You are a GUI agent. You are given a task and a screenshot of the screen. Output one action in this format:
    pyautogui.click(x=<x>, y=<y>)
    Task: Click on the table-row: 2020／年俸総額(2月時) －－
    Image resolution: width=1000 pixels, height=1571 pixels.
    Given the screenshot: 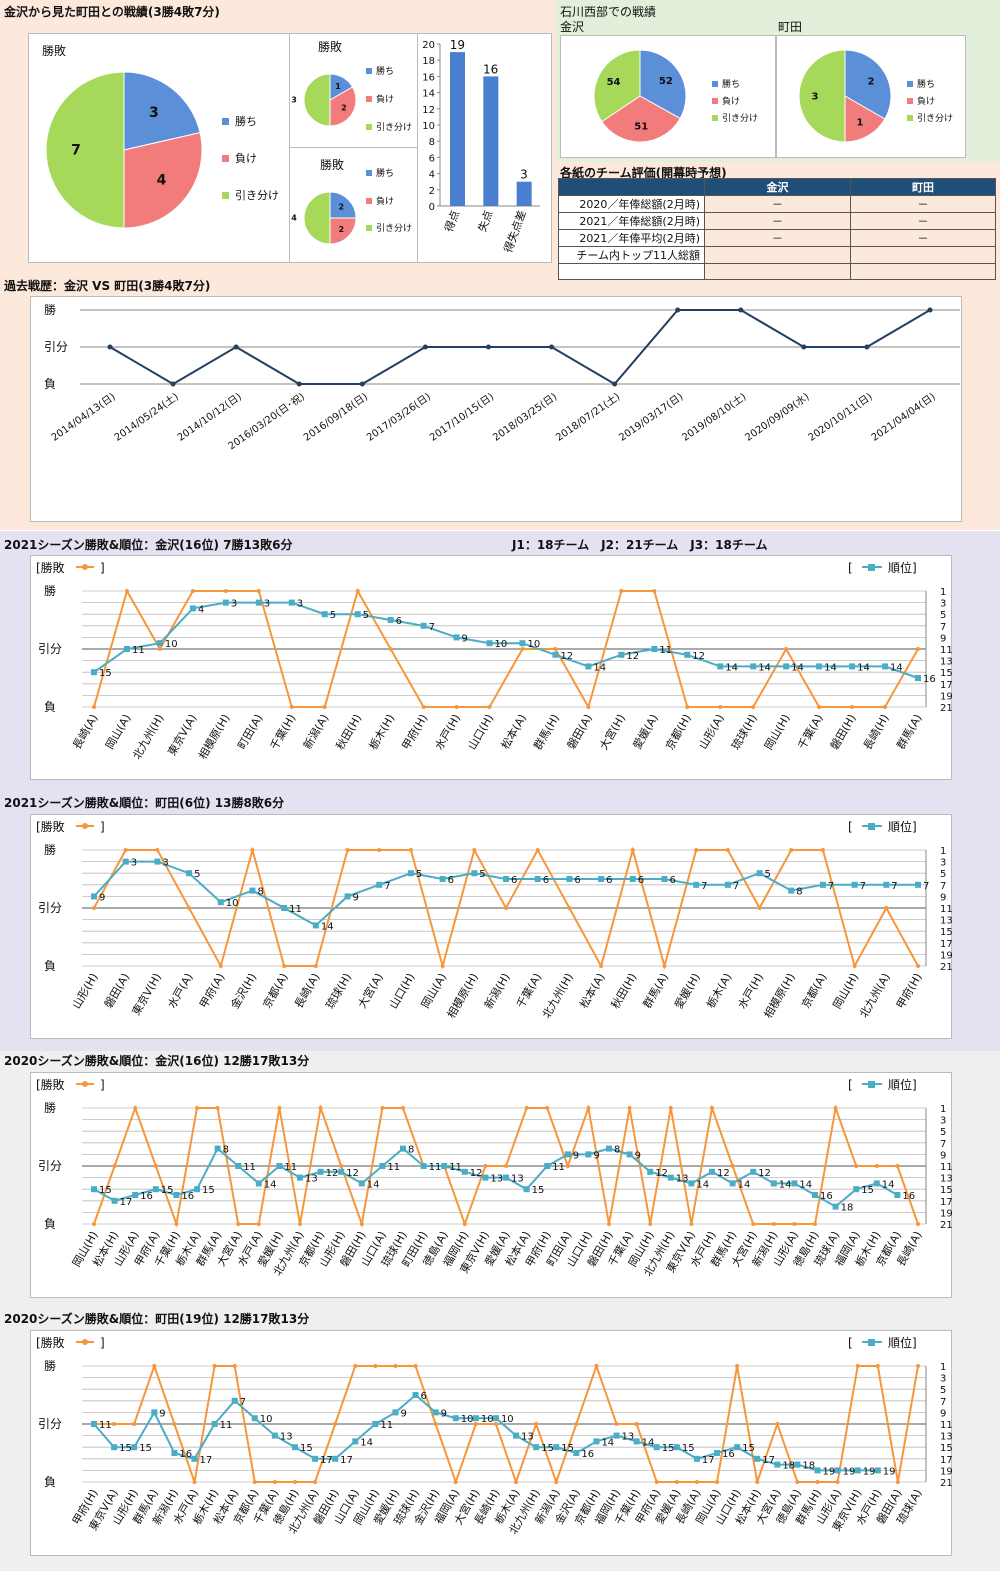 What is the action you would take?
    pyautogui.click(x=777, y=204)
    